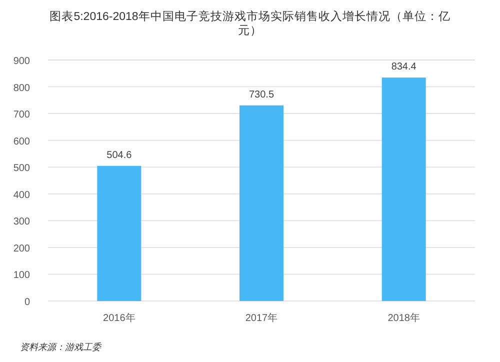 This screenshot has width=500, height=362. Describe the element at coordinates (21, 61) in the screenshot. I see `y-tick-label: 900` at that location.